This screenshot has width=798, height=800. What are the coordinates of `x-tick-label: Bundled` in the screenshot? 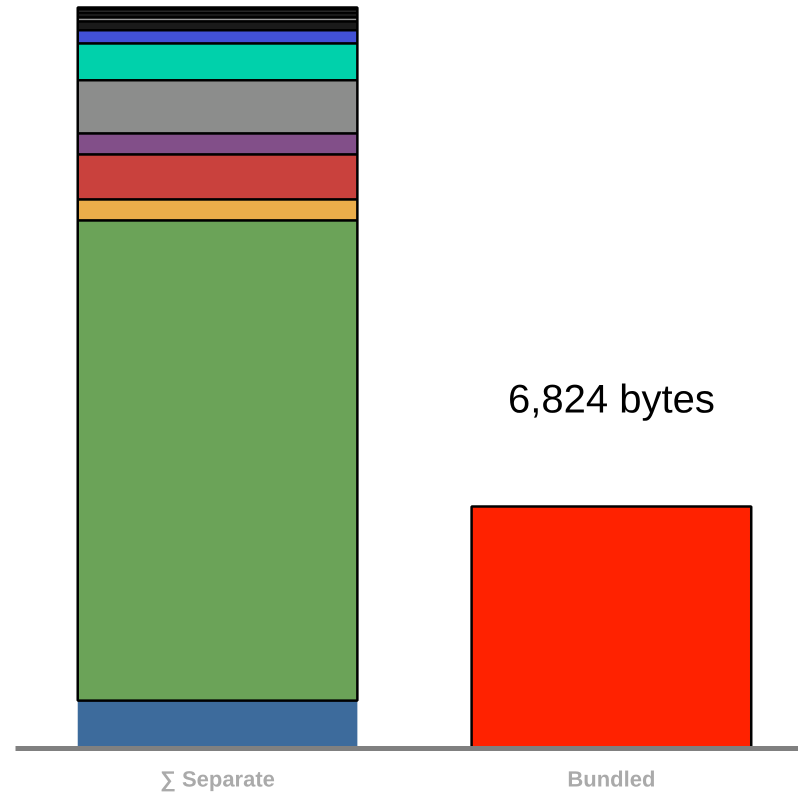 It's located at (611, 779).